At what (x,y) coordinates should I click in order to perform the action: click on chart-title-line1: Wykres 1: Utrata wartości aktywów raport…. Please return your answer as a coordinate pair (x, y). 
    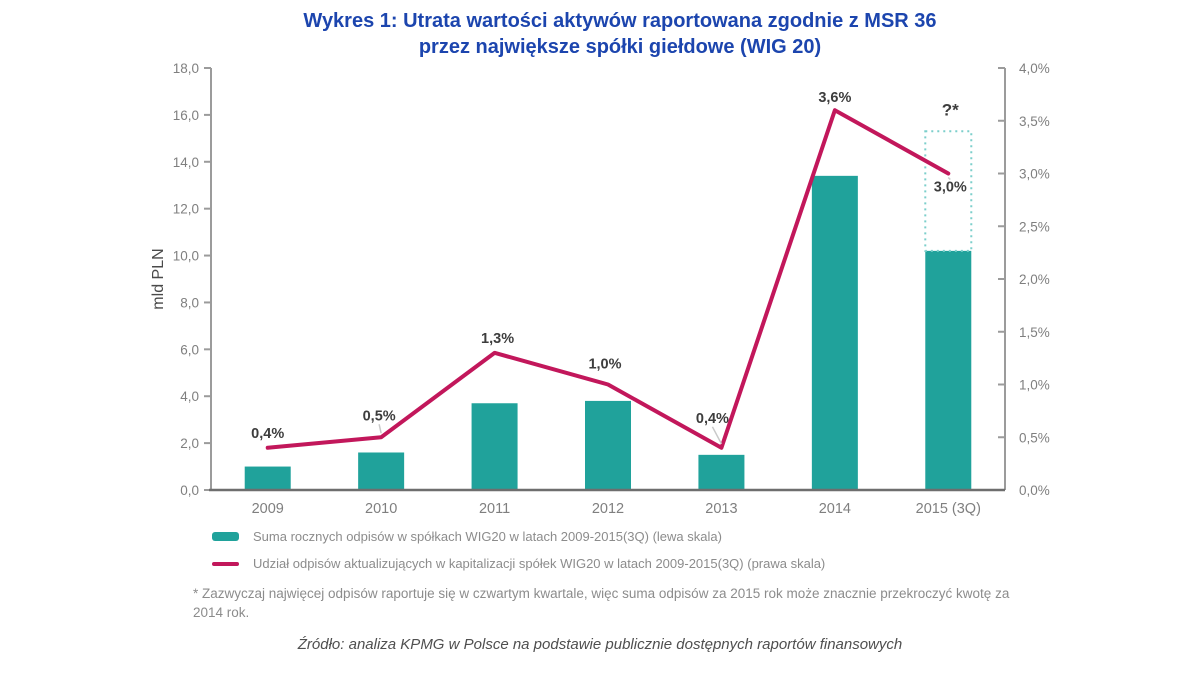
    Looking at the image, I should click on (620, 21).